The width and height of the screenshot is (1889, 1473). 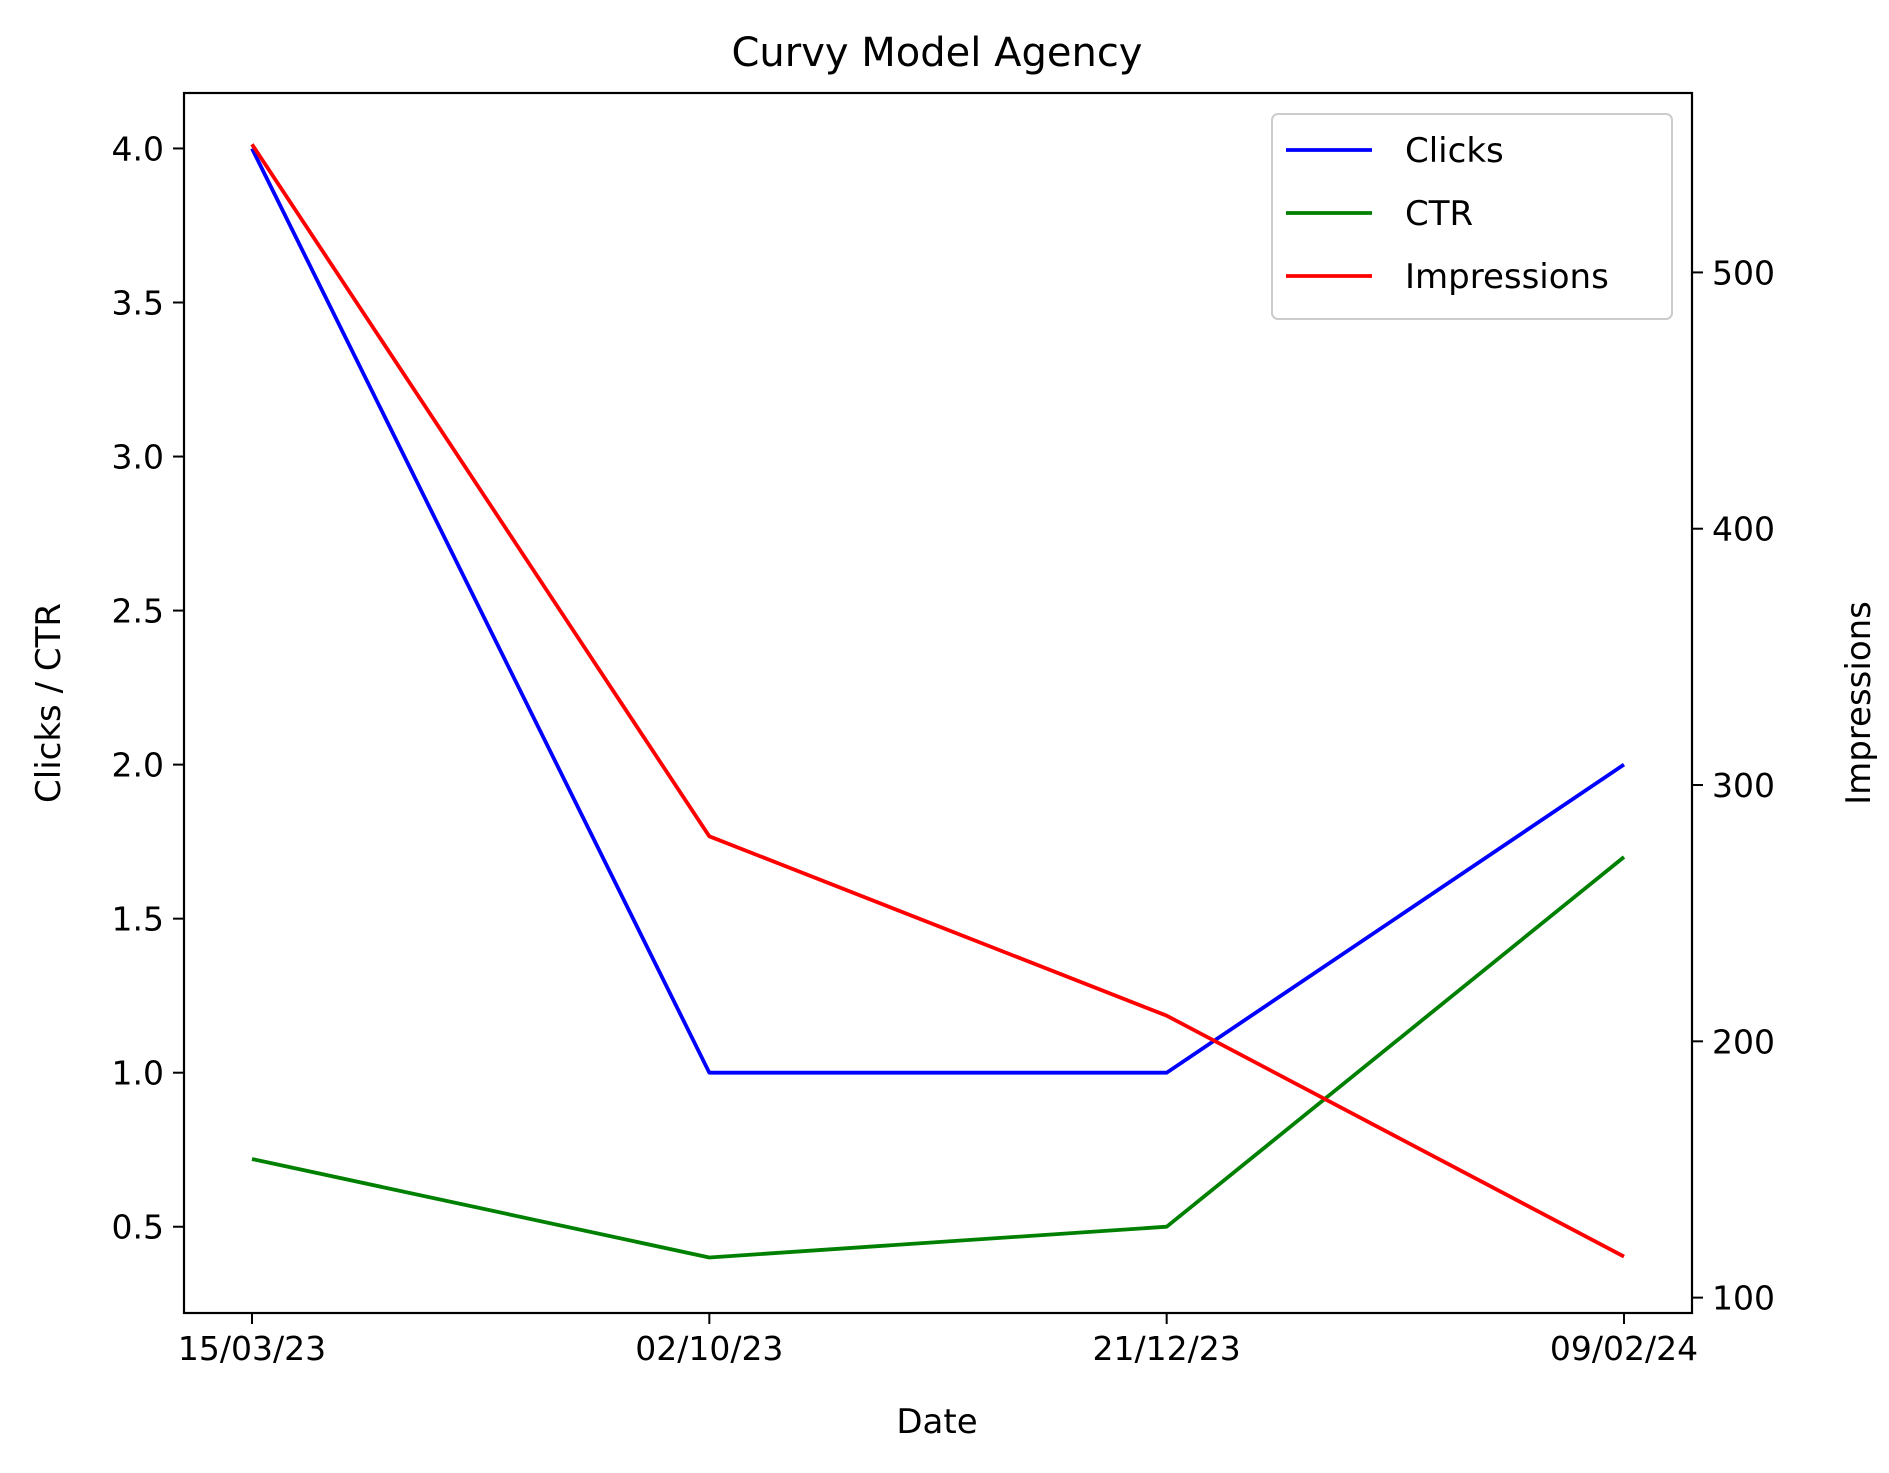 I want to click on x-tick-label: 02/10/23, so click(x=709, y=1348).